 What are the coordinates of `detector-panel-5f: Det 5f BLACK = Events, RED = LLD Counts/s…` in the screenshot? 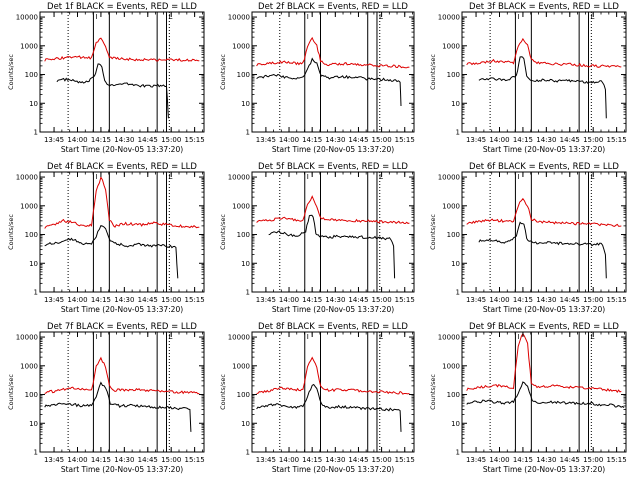 It's located at (317, 238).